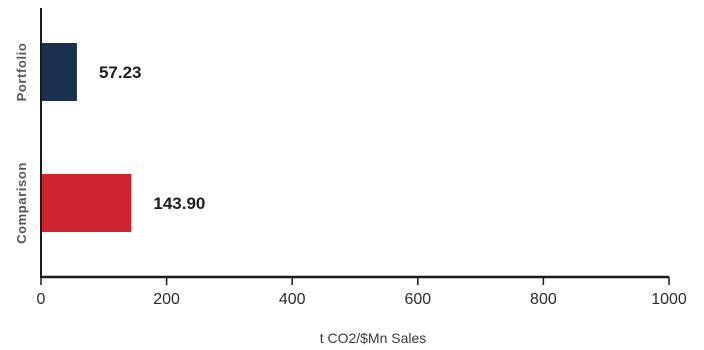 This screenshot has height=350, width=704. Describe the element at coordinates (87, 203) in the screenshot. I see `bar-comparison` at that location.